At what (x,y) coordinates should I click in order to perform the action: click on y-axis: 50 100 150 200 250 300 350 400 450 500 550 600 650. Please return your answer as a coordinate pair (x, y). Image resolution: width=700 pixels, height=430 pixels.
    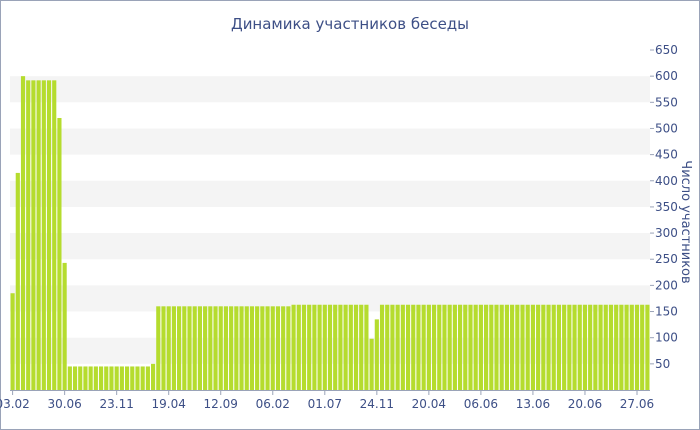
    Looking at the image, I should click on (664, 207).